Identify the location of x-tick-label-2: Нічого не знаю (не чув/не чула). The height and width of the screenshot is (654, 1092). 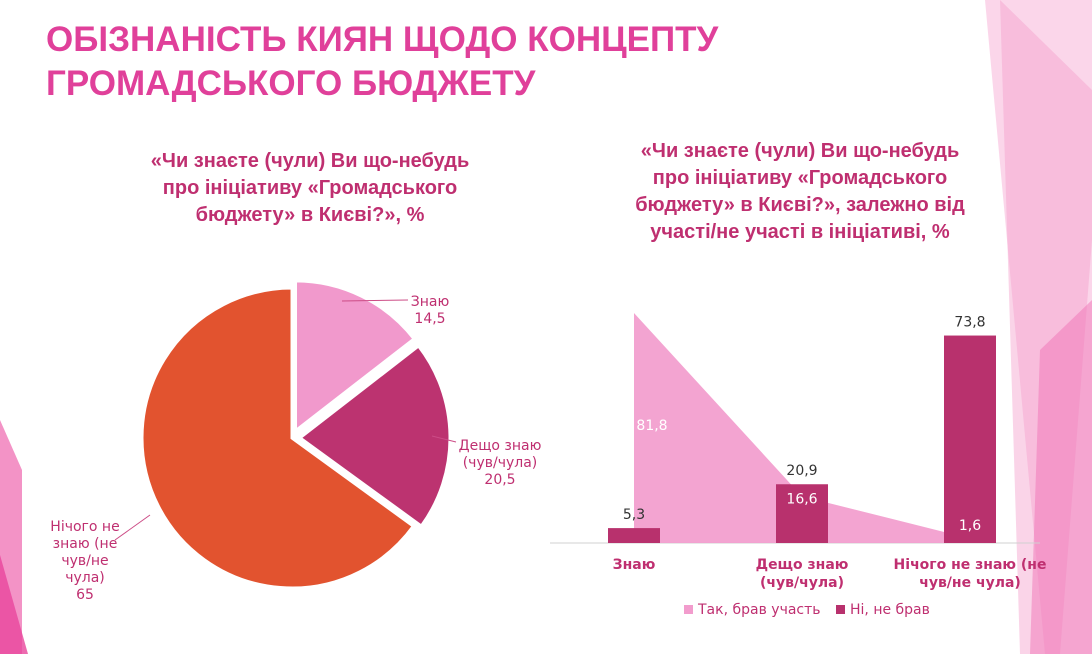
(970, 574).